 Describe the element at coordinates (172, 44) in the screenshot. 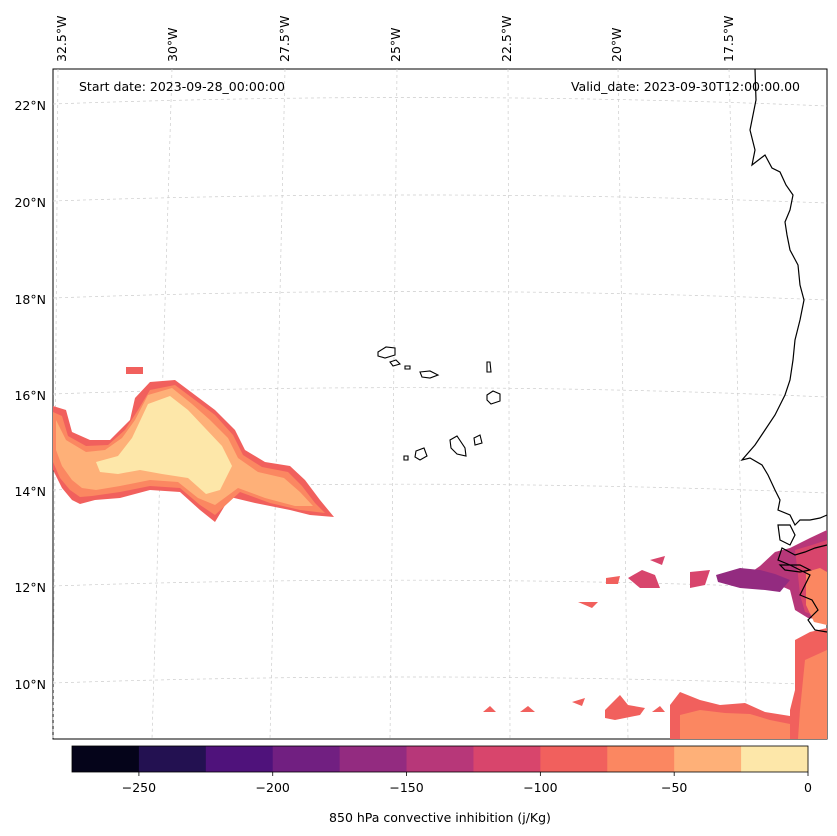

I see `lon-label-30: 30°W` at that location.